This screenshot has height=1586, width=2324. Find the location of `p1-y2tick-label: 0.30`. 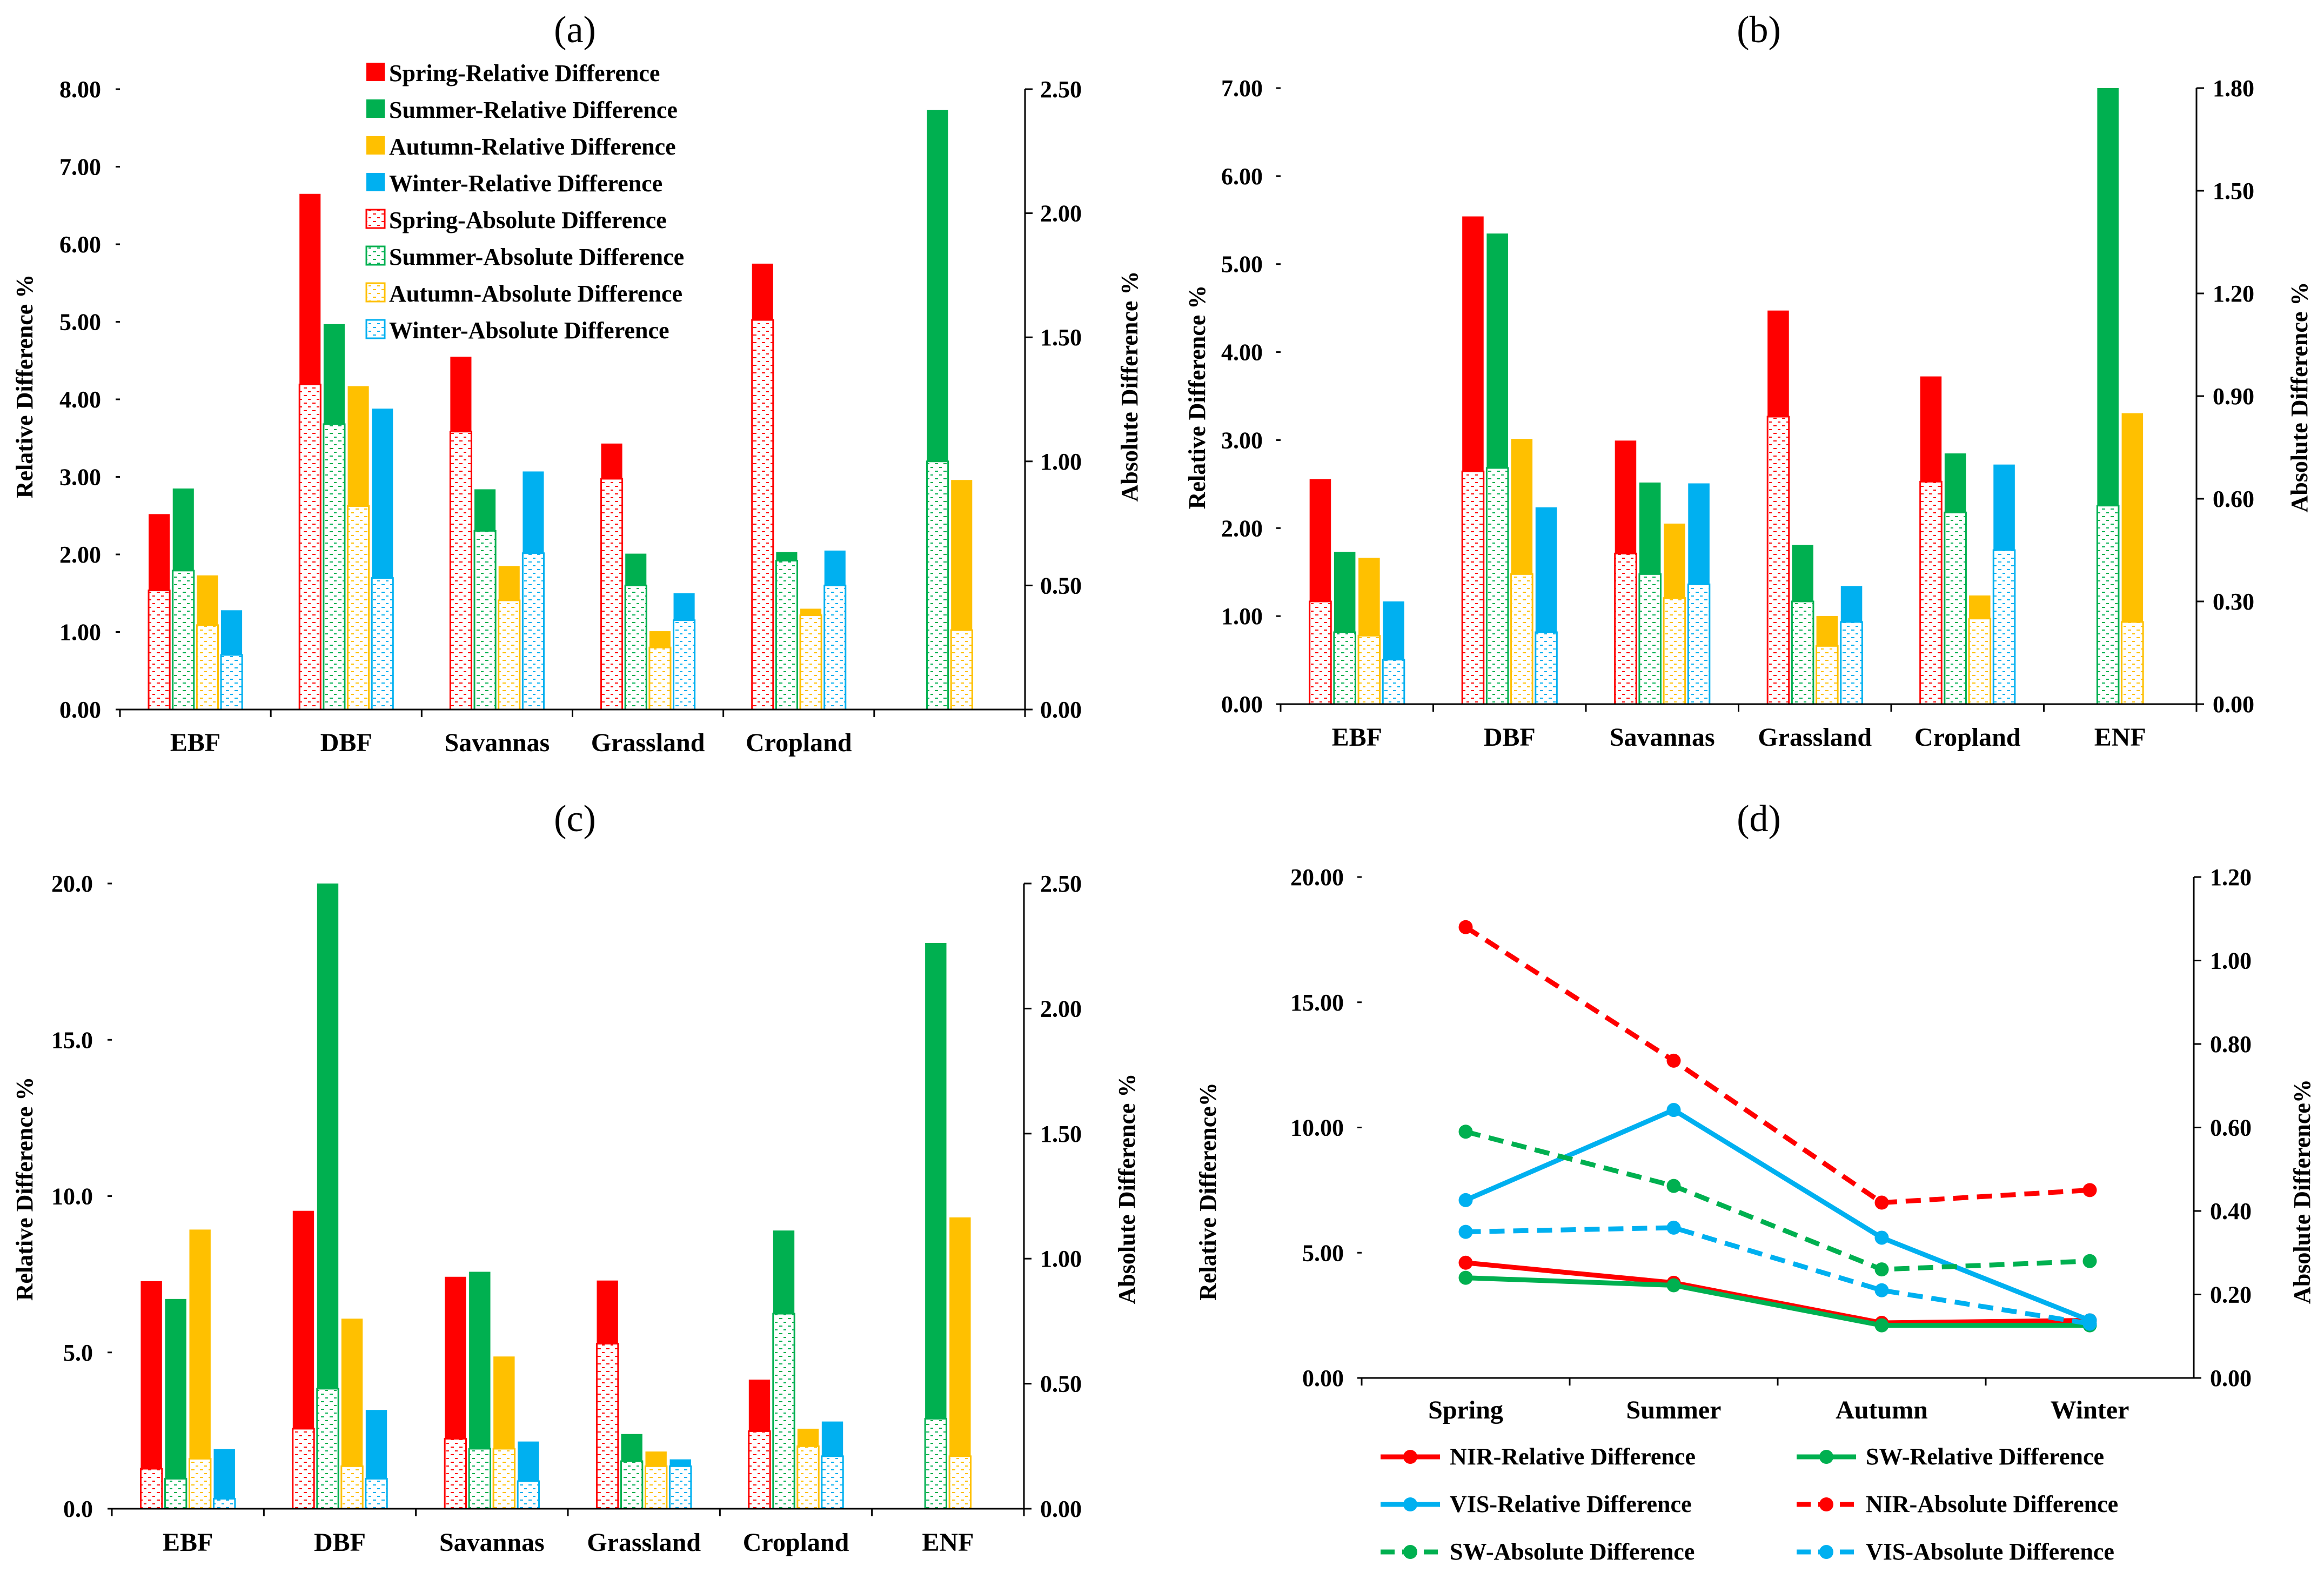

p1-y2tick-label: 0.30 is located at coordinates (2234, 601).